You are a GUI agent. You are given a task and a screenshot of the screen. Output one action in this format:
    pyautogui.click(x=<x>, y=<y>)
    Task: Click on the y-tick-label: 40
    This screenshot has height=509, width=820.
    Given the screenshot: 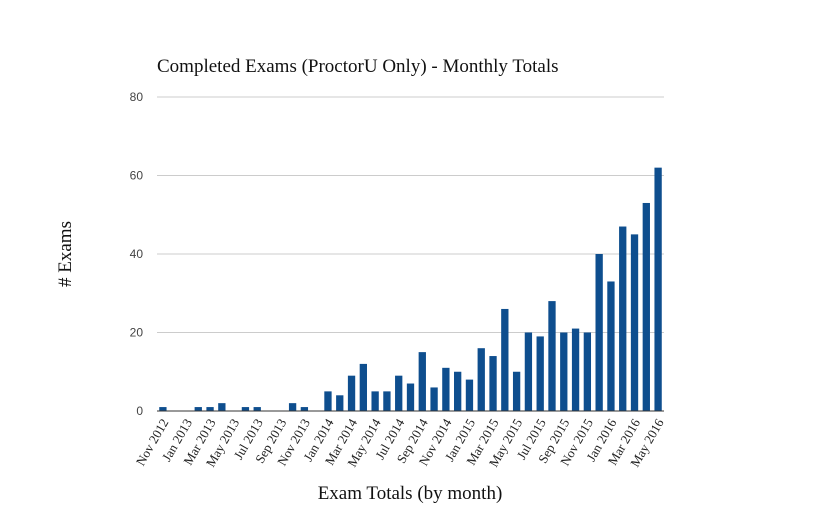 What is the action you would take?
    pyautogui.click(x=137, y=254)
    